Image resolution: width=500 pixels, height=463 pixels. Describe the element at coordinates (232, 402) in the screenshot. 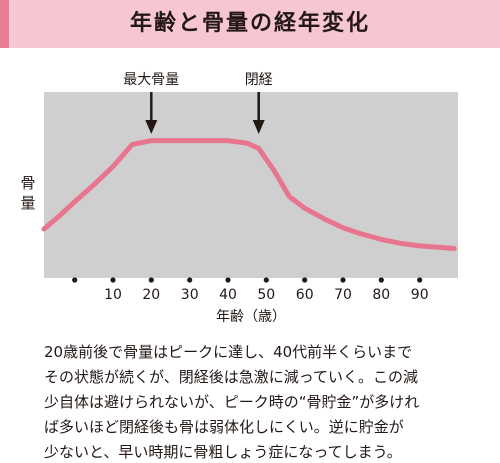

I see `caption-line-3: 少自体は避けられないが、ピーク時の“骨貯金”が多けれ` at that location.